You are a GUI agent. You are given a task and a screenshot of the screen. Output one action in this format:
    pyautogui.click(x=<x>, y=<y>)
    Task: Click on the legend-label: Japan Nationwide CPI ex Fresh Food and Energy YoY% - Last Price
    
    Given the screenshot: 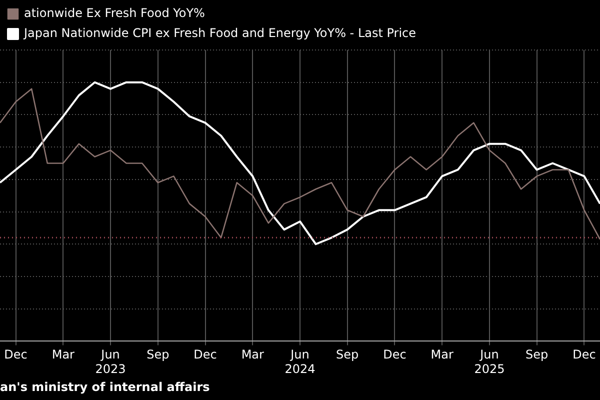 What is the action you would take?
    pyautogui.click(x=219, y=33)
    